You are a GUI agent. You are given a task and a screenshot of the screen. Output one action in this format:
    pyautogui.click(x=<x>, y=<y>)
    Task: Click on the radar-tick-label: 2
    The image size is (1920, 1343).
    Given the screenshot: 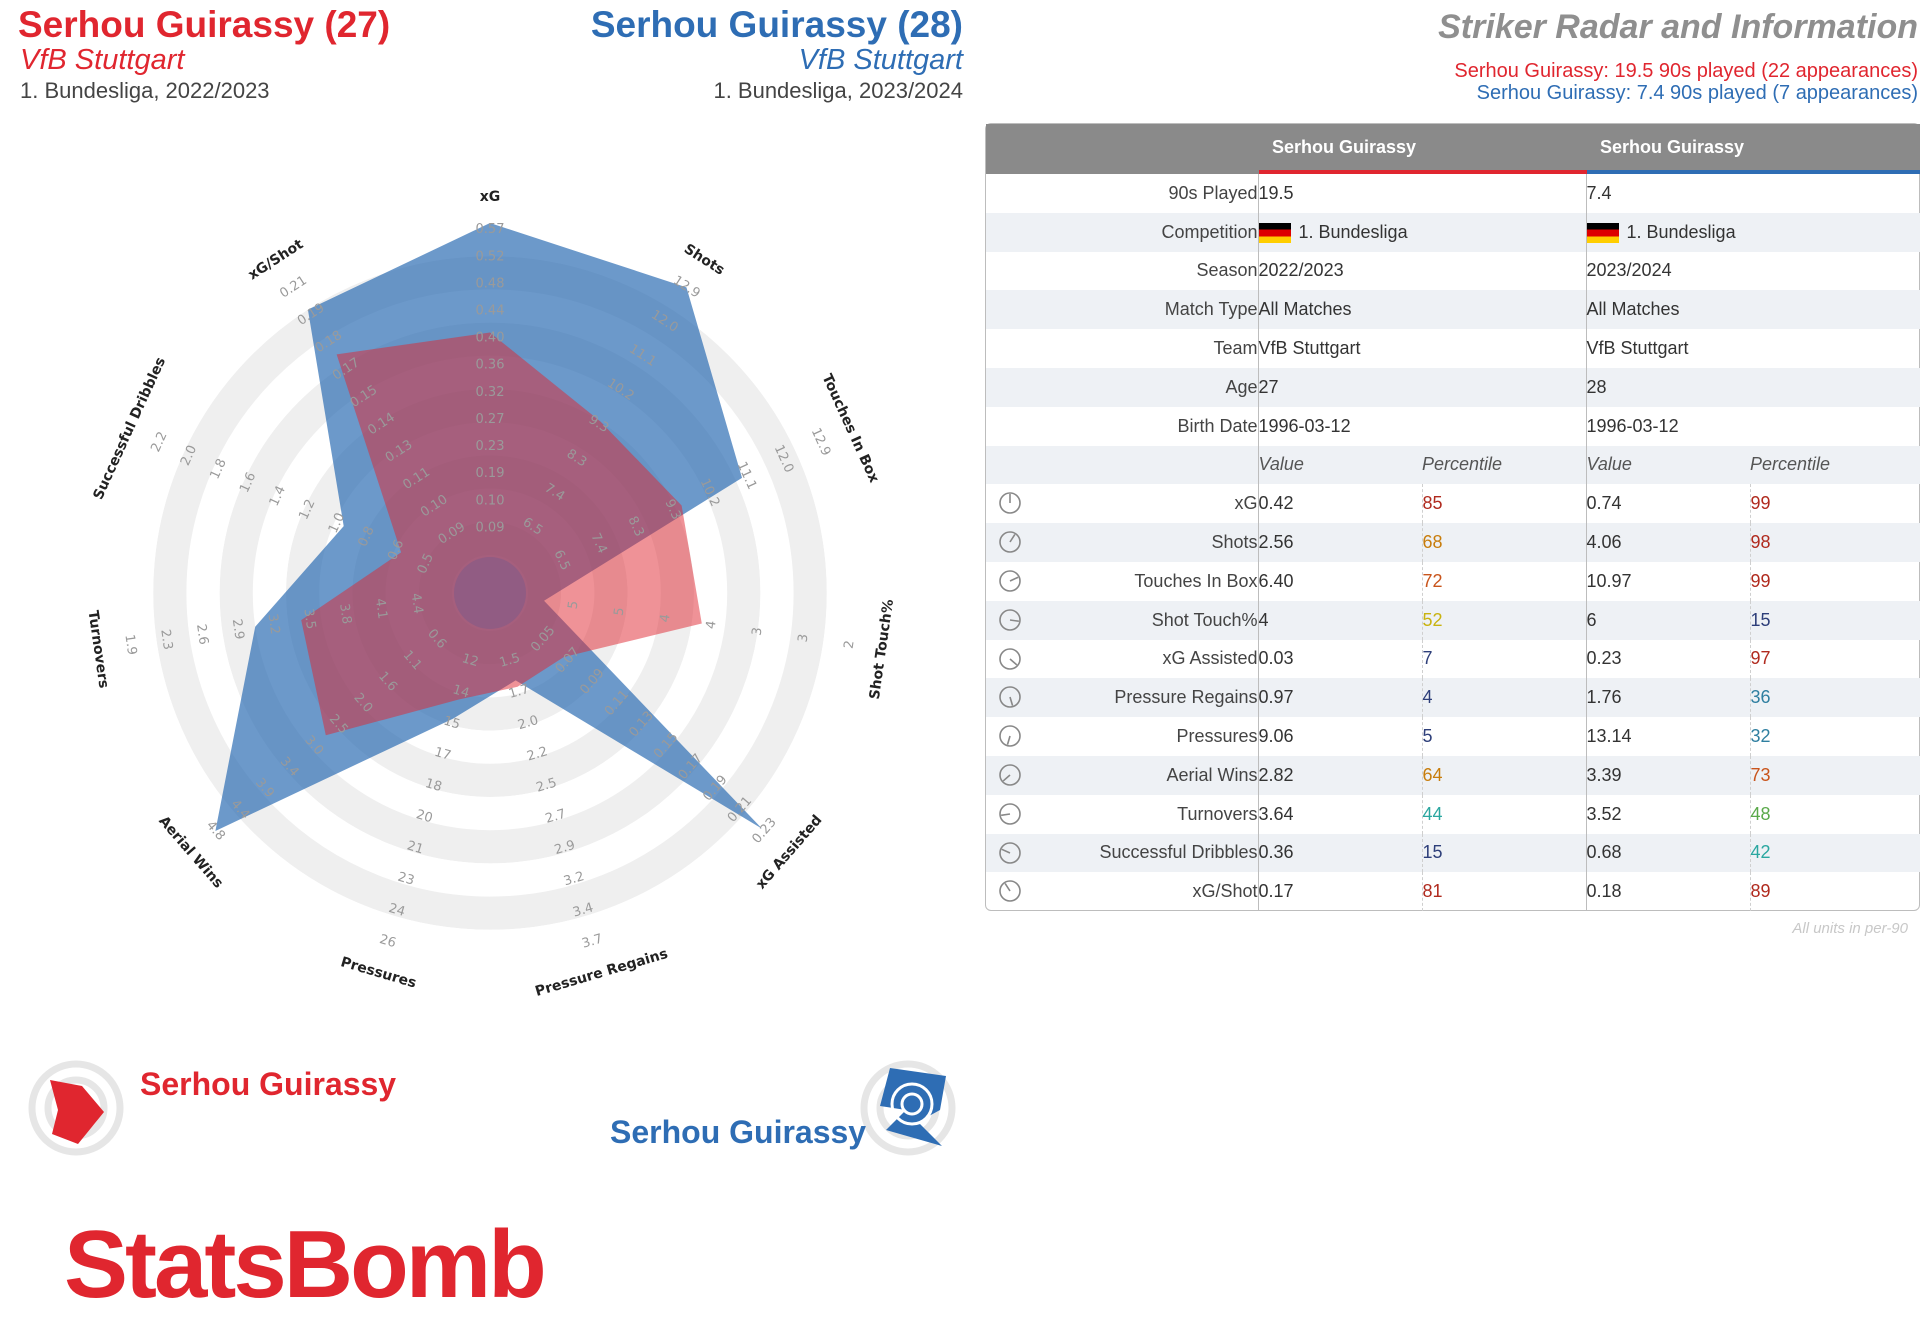 What is the action you would take?
    pyautogui.click(x=850, y=645)
    